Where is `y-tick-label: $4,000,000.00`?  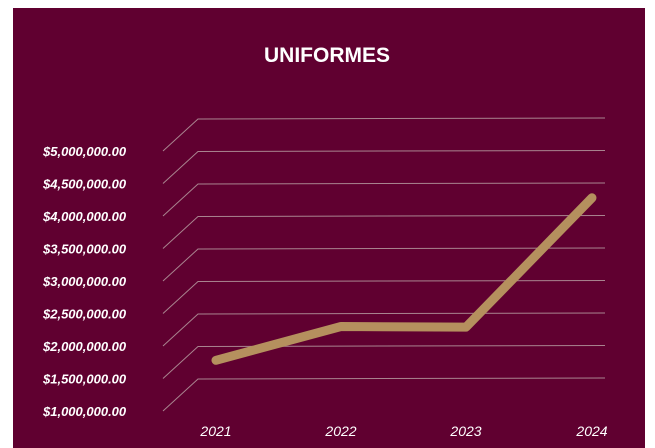 y-tick-label: $4,000,000.00 is located at coordinates (84, 216).